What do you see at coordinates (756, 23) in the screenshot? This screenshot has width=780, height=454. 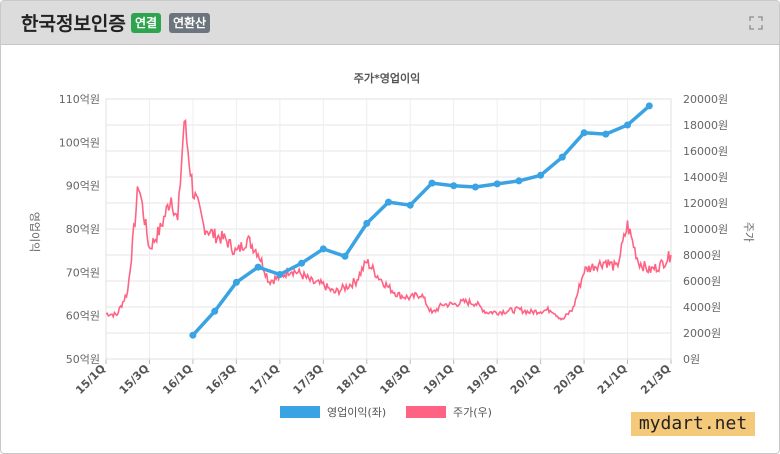 I see `expand-icon` at bounding box center [756, 23].